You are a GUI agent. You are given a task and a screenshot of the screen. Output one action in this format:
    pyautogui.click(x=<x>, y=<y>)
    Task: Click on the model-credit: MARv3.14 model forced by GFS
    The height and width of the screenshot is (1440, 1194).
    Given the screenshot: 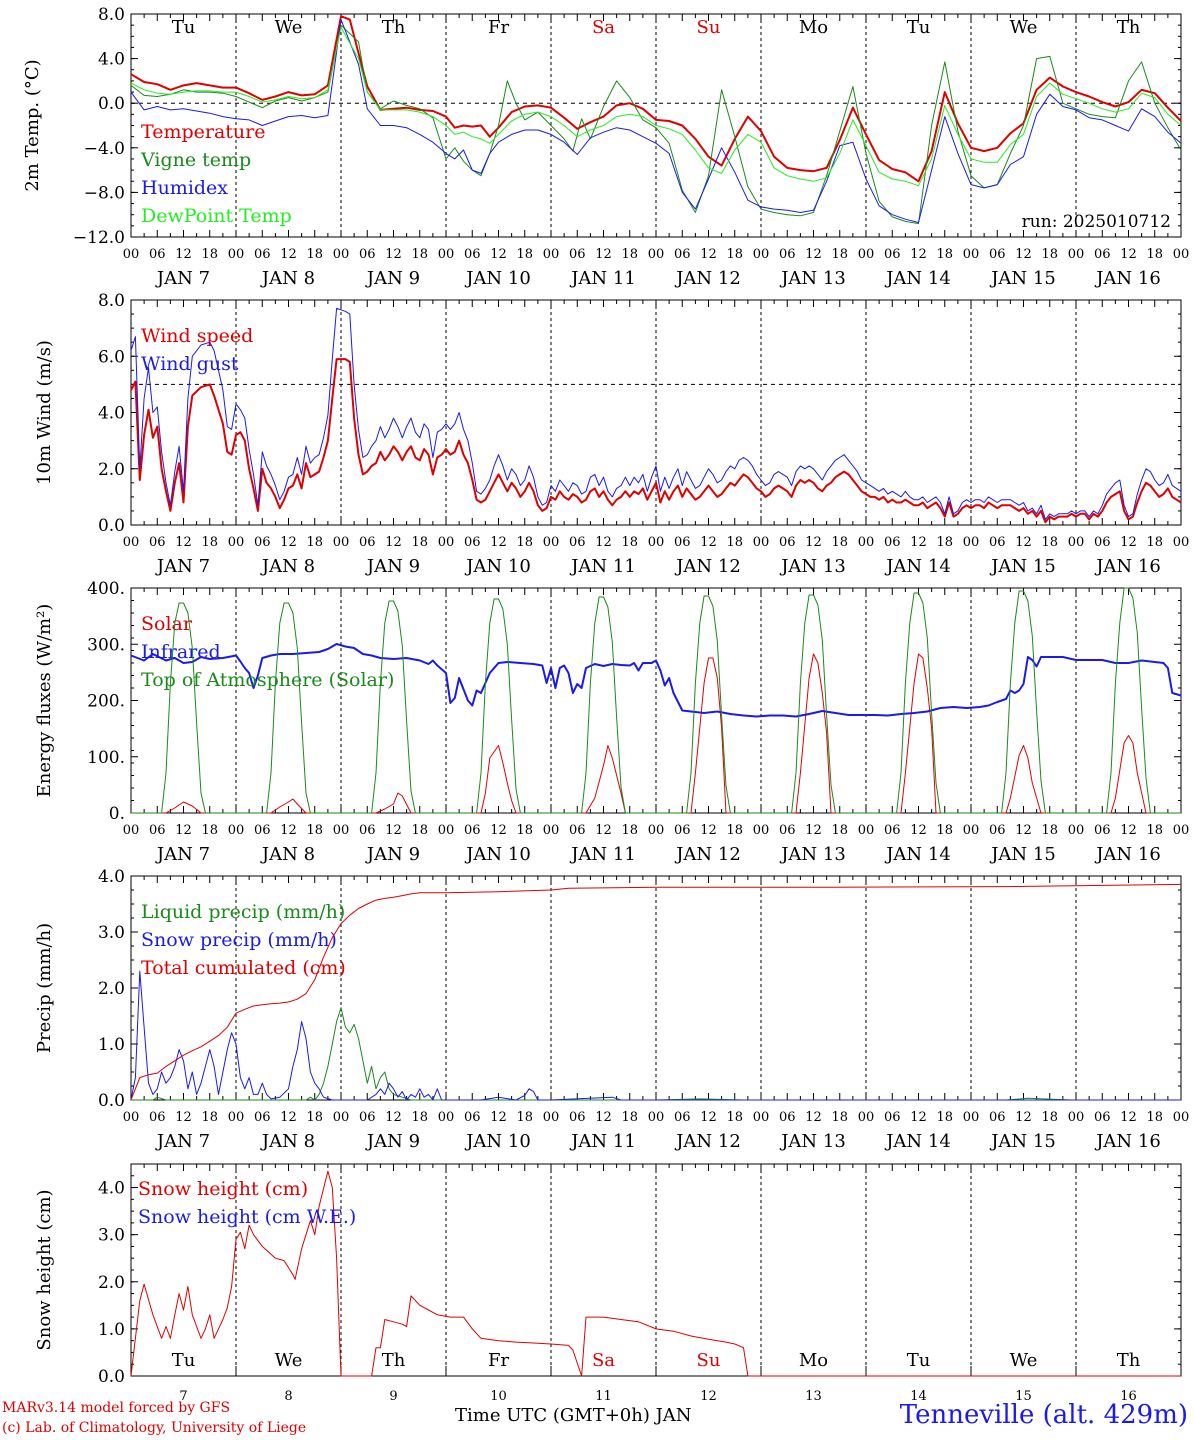 What is the action you would take?
    pyautogui.click(x=116, y=1408)
    